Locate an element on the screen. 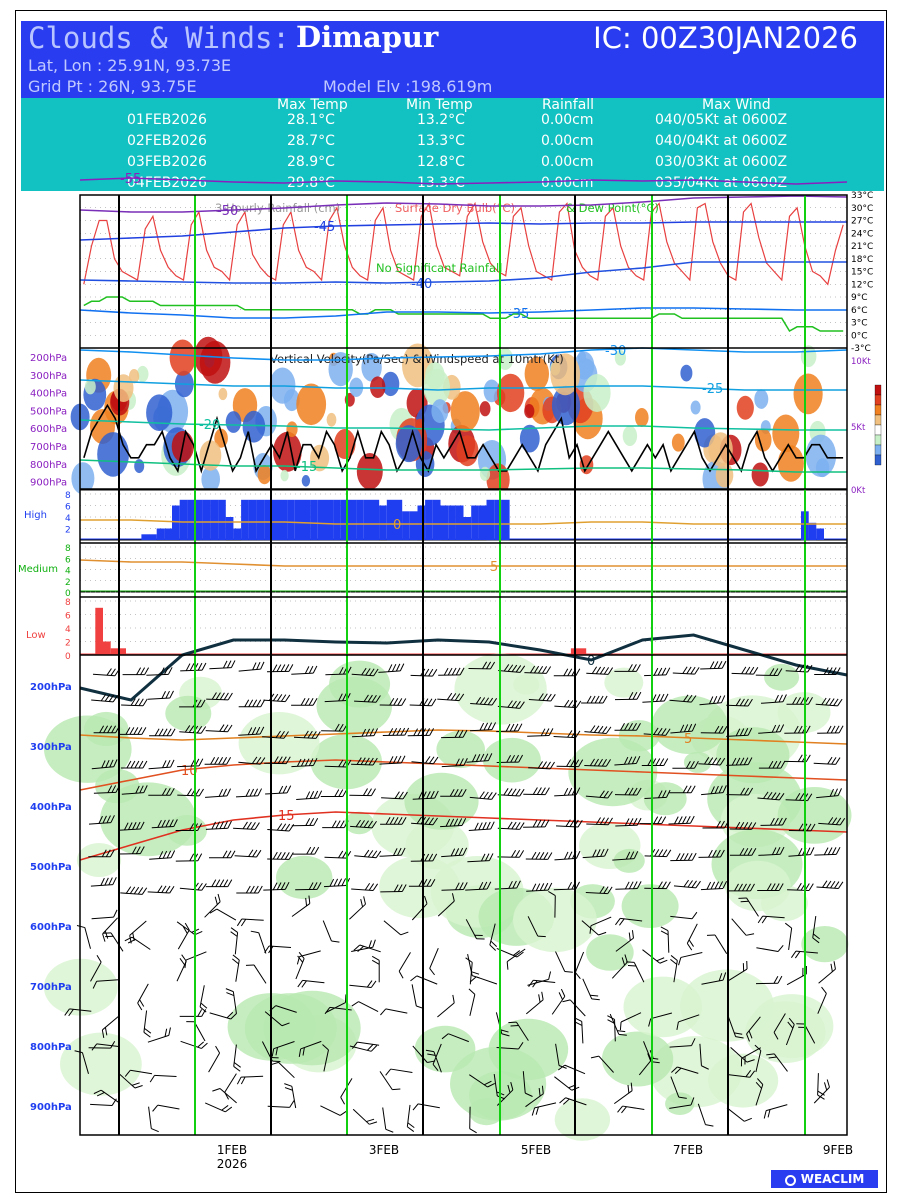 The image size is (900, 1200). xsec-tick-label: 300hPa is located at coordinates (51, 747).